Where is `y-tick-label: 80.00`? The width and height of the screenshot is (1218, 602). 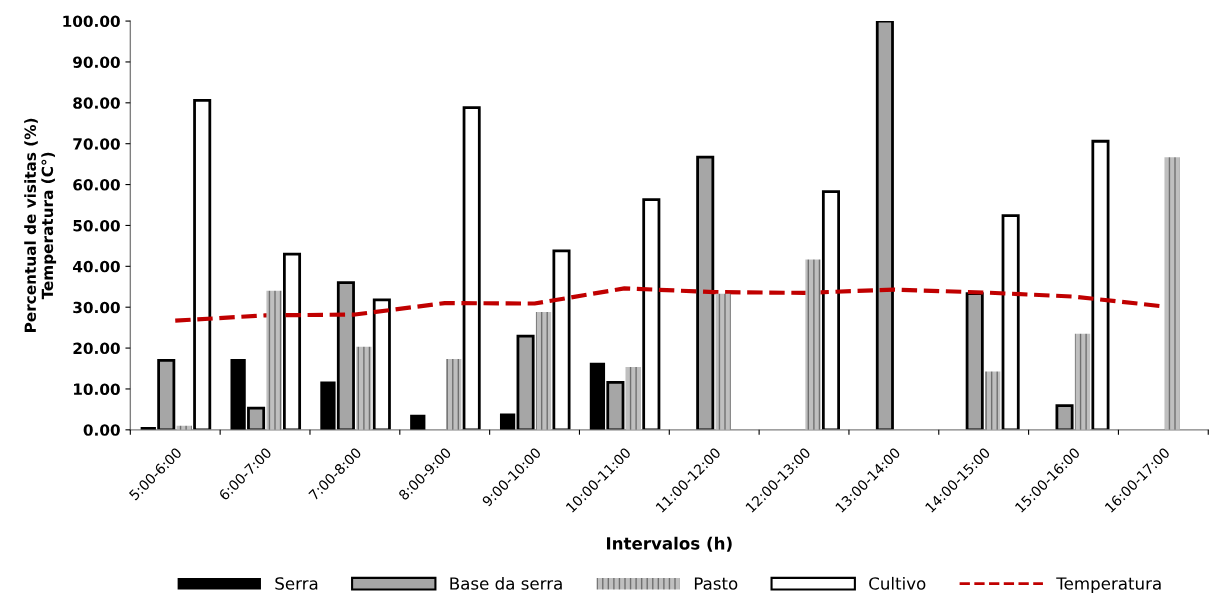 y-tick-label: 80.00 is located at coordinates (96, 103).